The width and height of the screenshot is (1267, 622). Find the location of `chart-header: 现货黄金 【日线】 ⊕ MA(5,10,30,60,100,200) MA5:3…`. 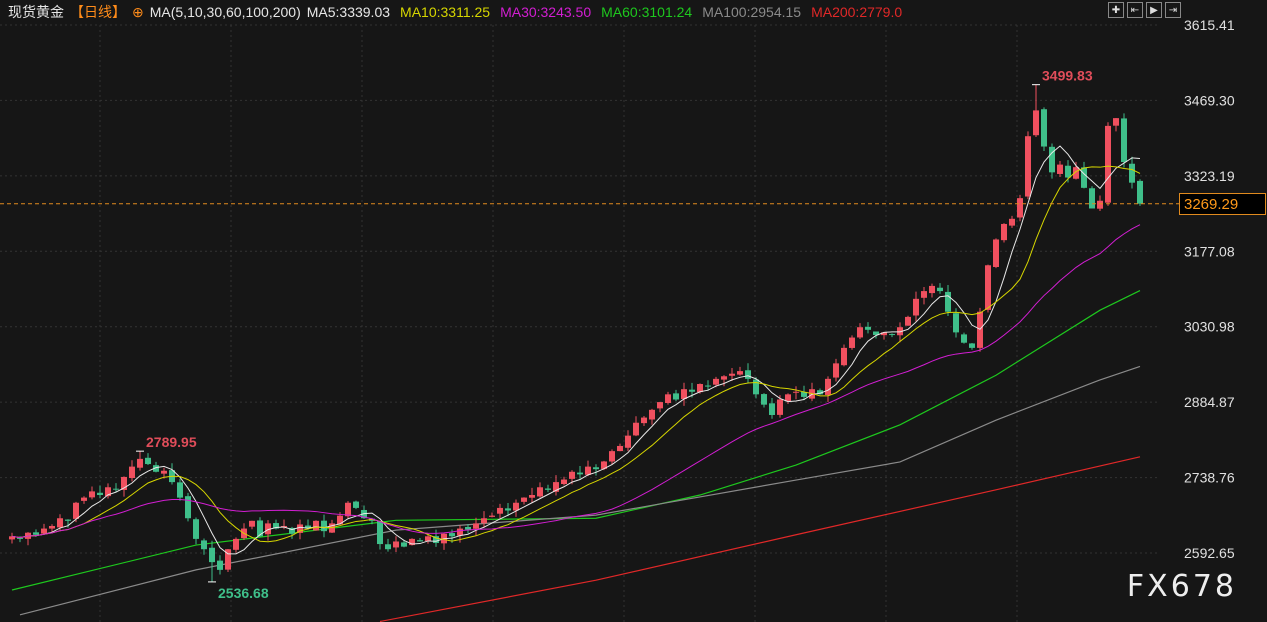

chart-header: 现货黄金 【日线】 ⊕ MA(5,10,30,60,100,200) MA5:3… is located at coordinates (455, 12).